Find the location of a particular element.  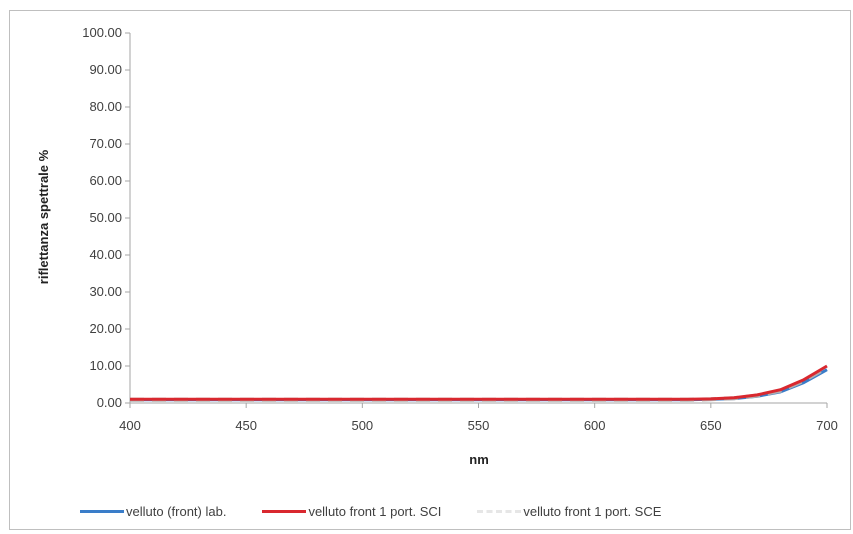

legend-swatch-sce is located at coordinates (499, 511).